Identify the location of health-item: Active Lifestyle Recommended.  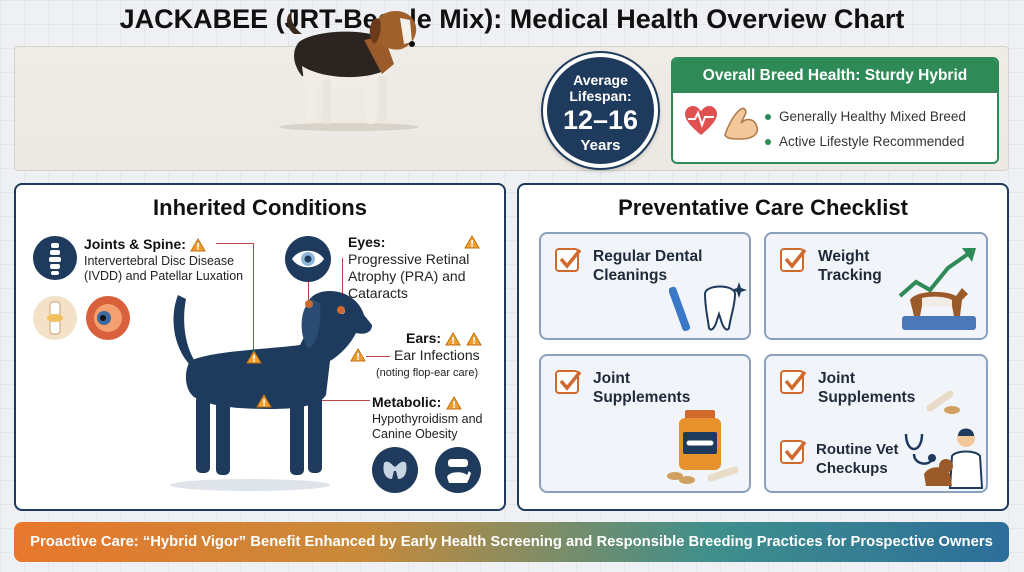
(864, 141).